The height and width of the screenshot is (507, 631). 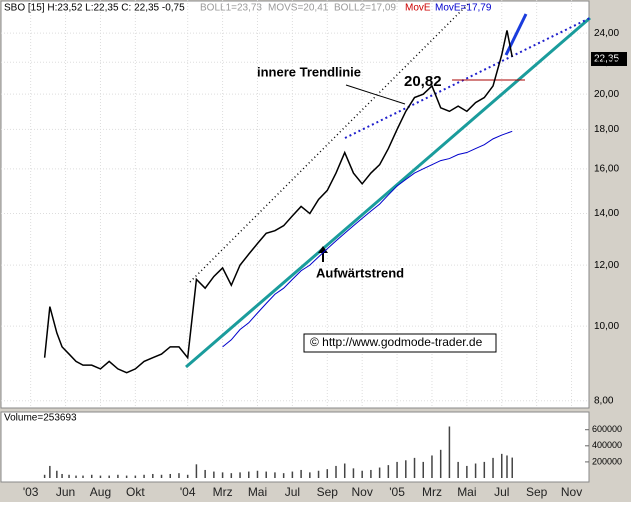 I want to click on y-tick-label: 24,00, so click(x=606, y=33).